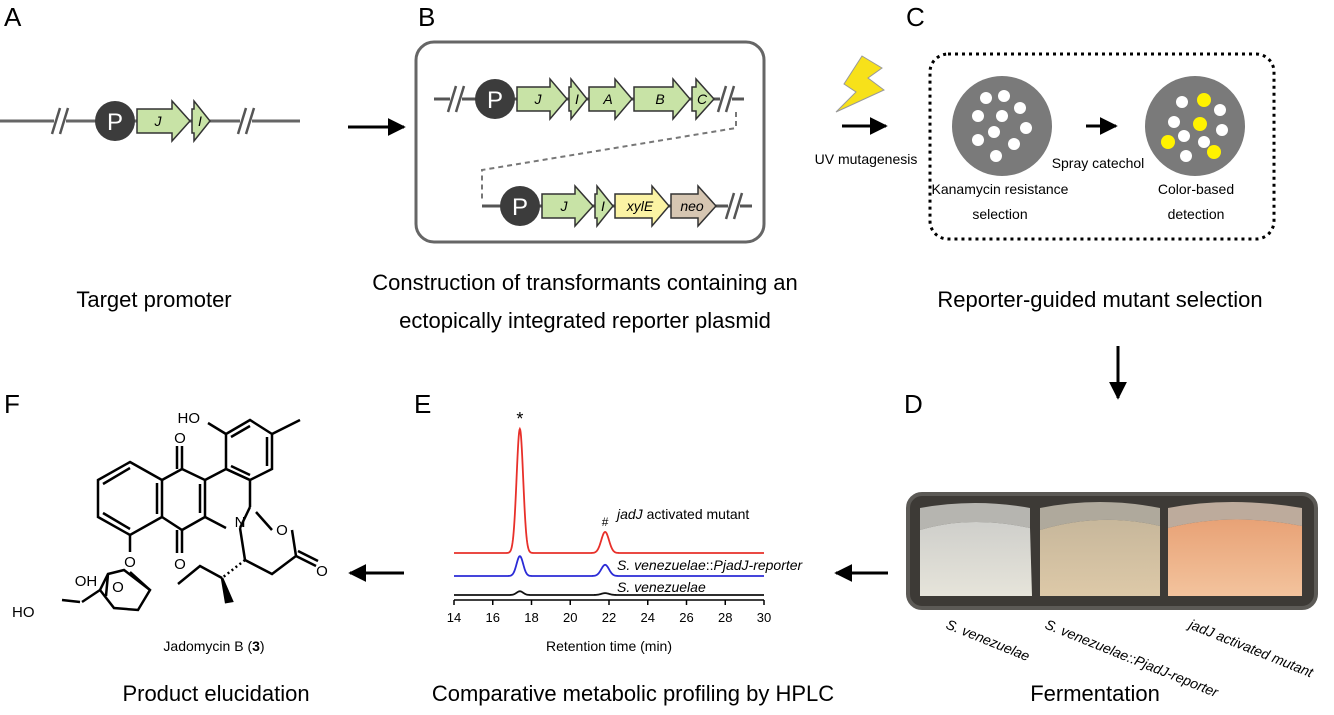 Image resolution: width=1334 pixels, height=715 pixels. What do you see at coordinates (661, 587) in the screenshot?
I see `trace-label-wildtype: S. venezuelae` at bounding box center [661, 587].